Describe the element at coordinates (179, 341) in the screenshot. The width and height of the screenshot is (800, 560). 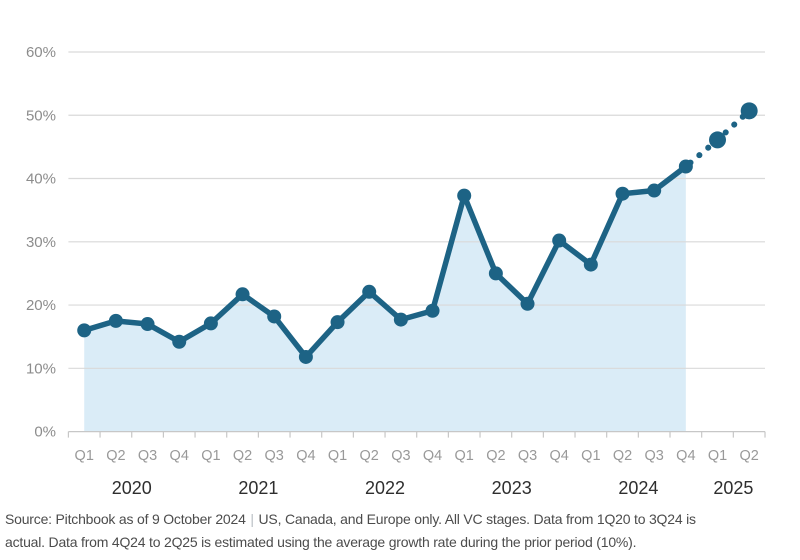
I see `data-point-Q4-2020` at that location.